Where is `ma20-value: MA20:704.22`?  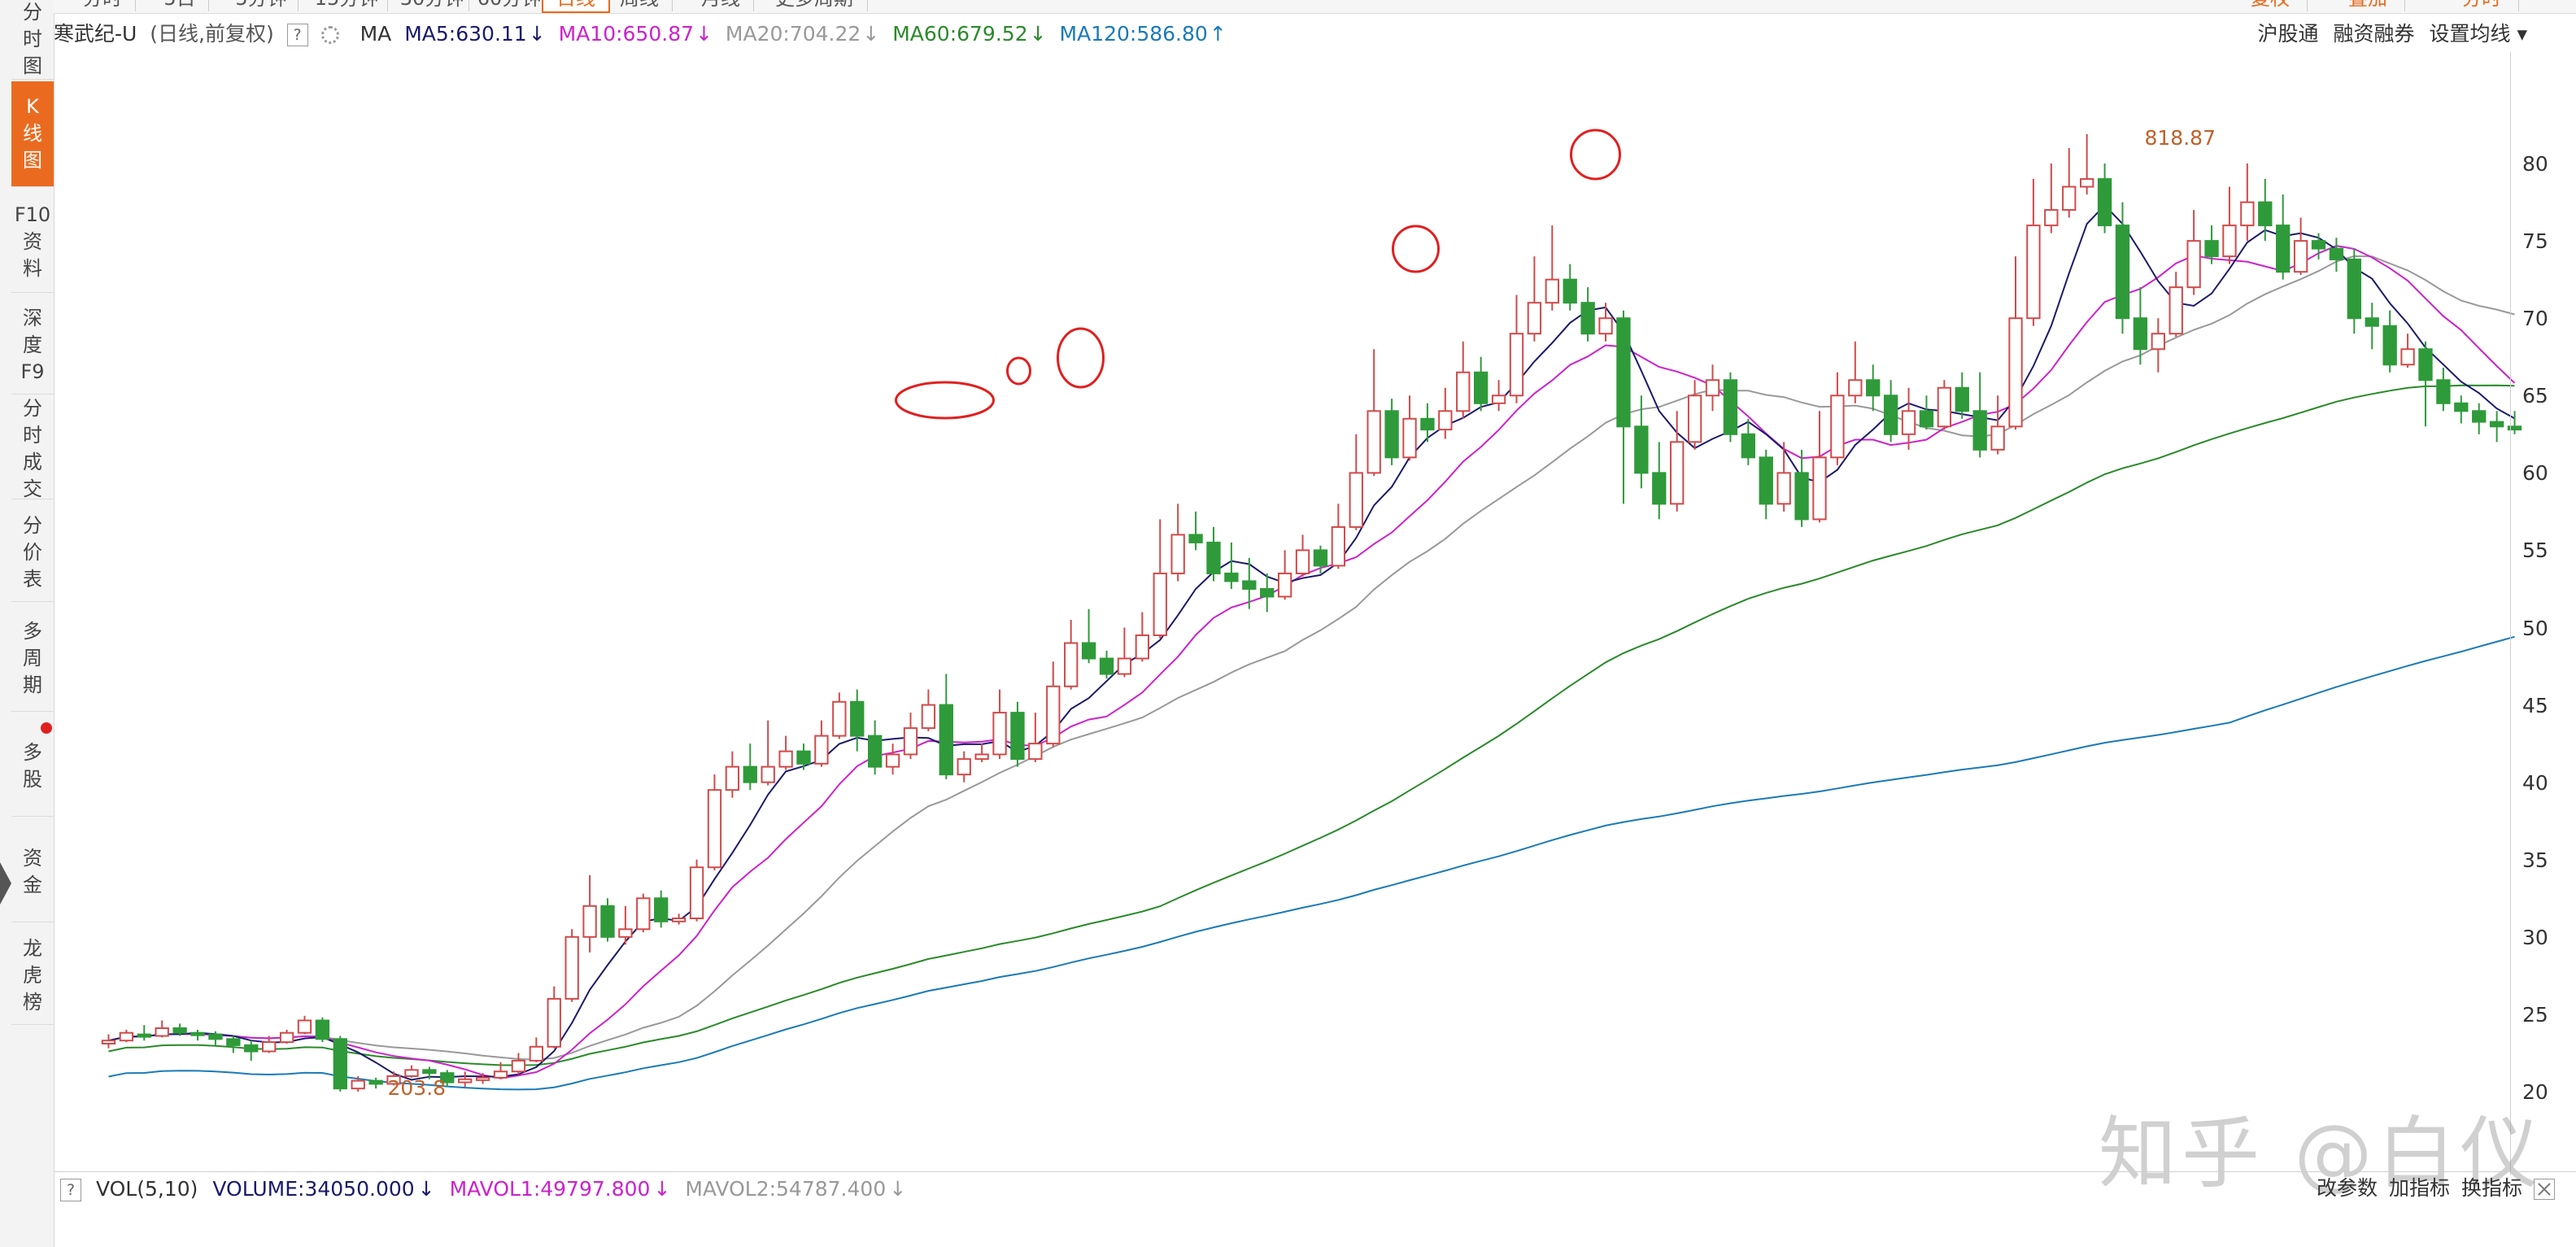
ma20-value: MA20:704.22 is located at coordinates (793, 34).